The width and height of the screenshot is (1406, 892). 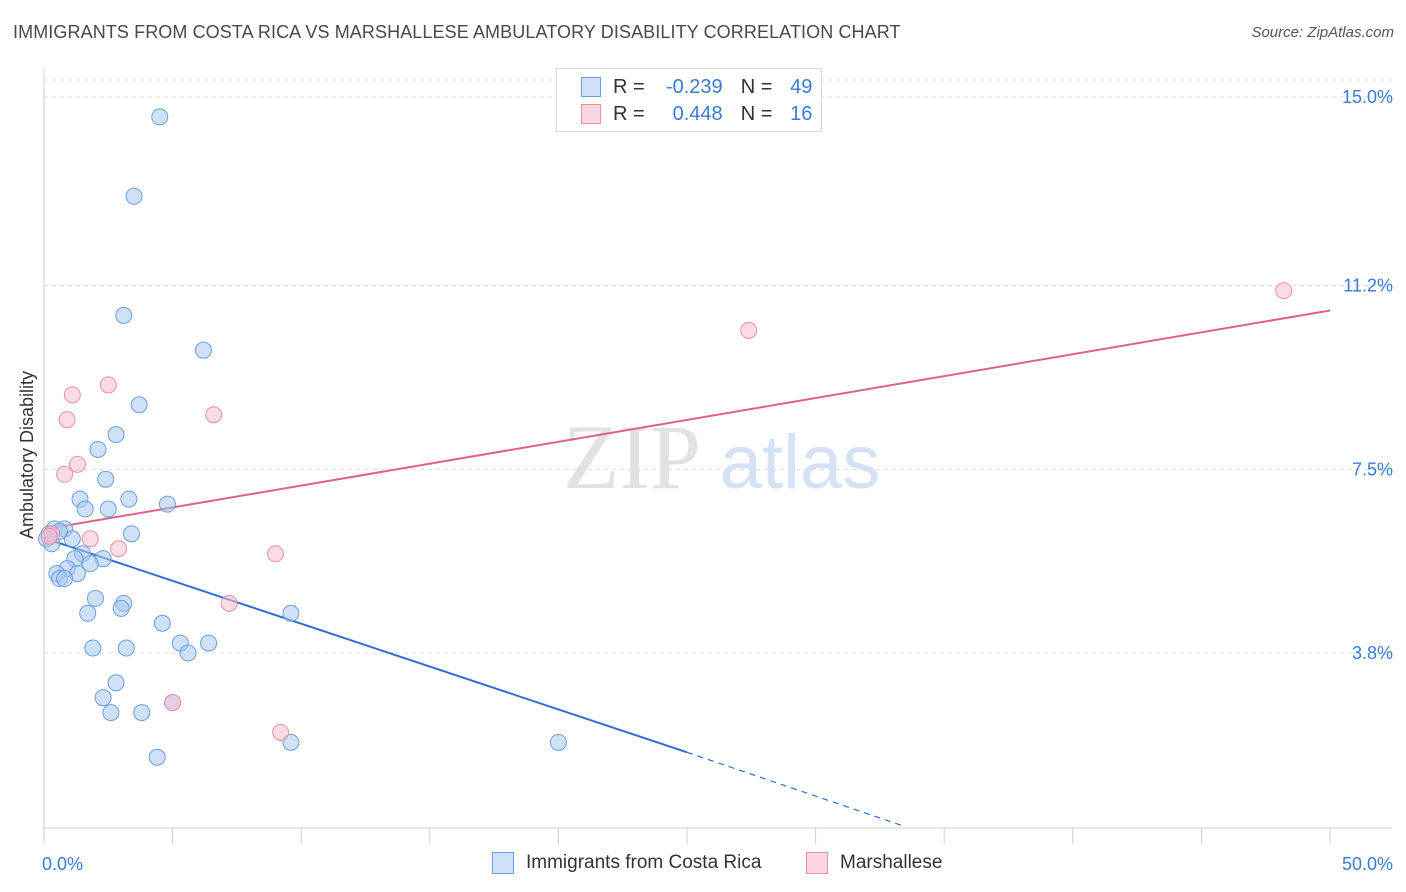 I want to click on bottom-legend-marshallese: Marshallese, so click(x=874, y=863).